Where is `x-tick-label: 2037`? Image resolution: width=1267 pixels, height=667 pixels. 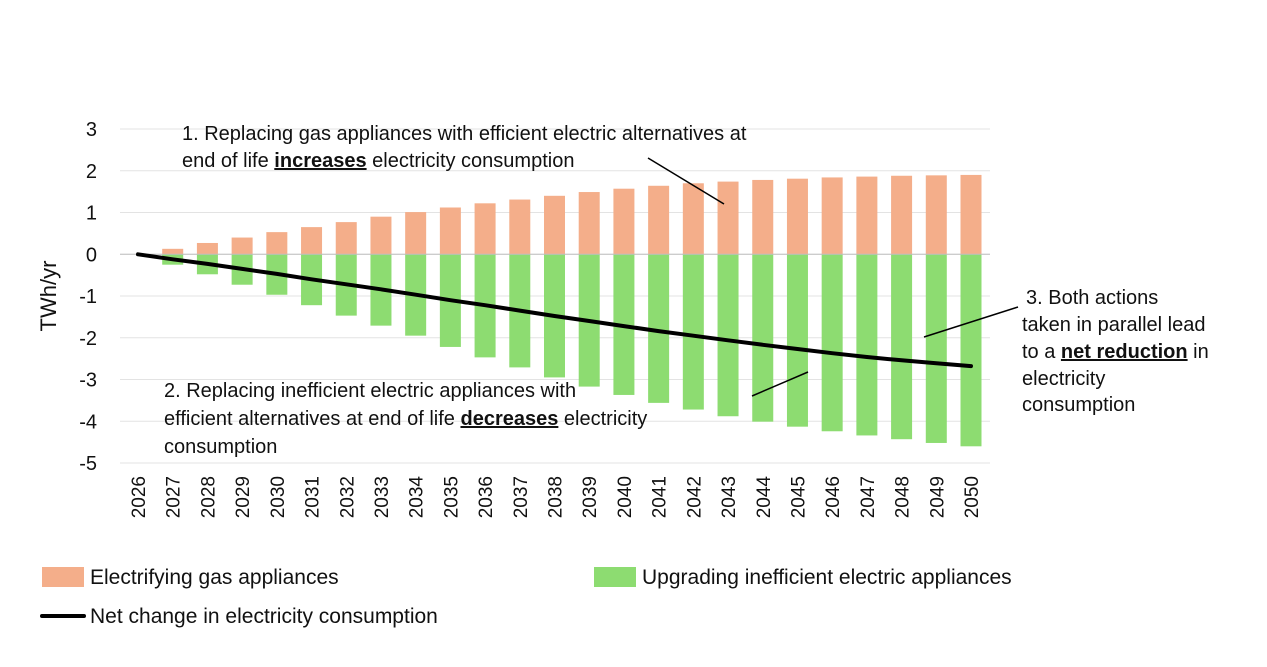
x-tick-label: 2037 is located at coordinates (521, 497).